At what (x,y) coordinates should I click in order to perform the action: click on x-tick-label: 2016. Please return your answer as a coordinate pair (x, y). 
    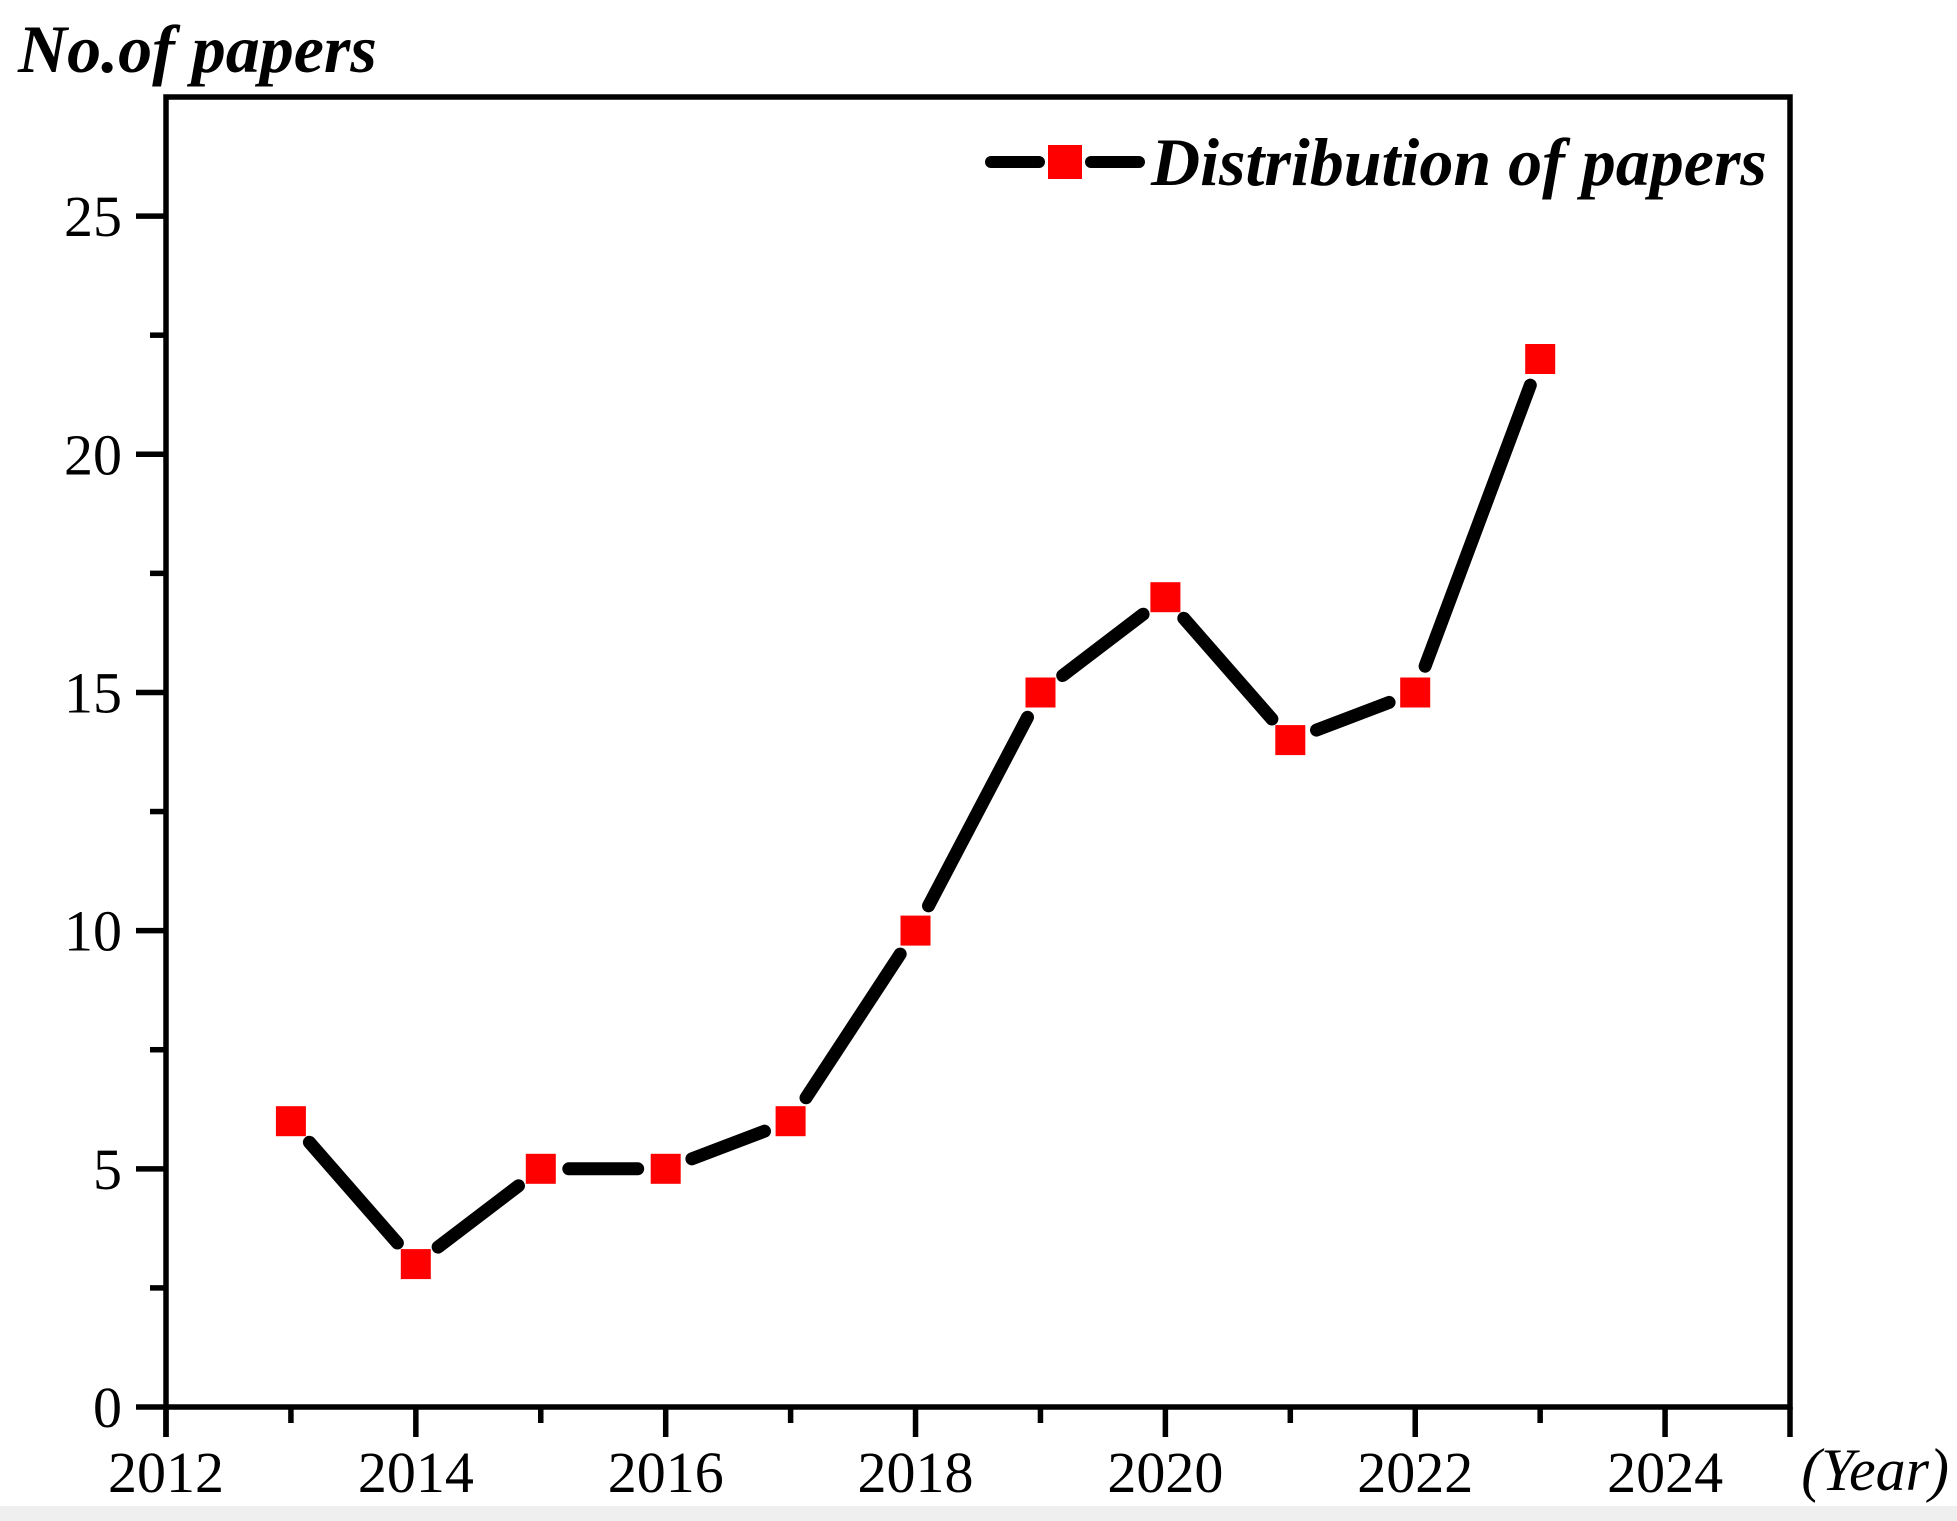
    Looking at the image, I should click on (666, 1472).